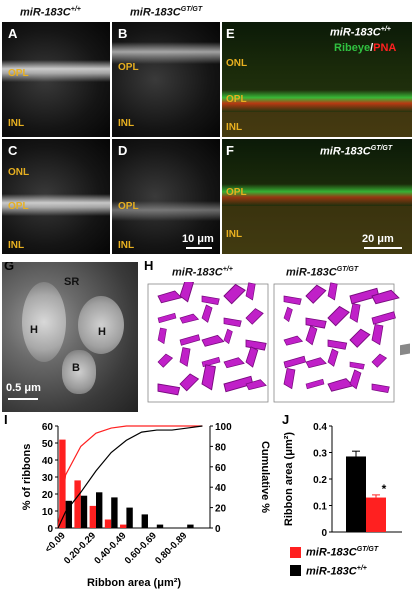 The width and height of the screenshot is (414, 591). Describe the element at coordinates (13, 150) in the screenshot. I see `panel-label-c: C` at that location.